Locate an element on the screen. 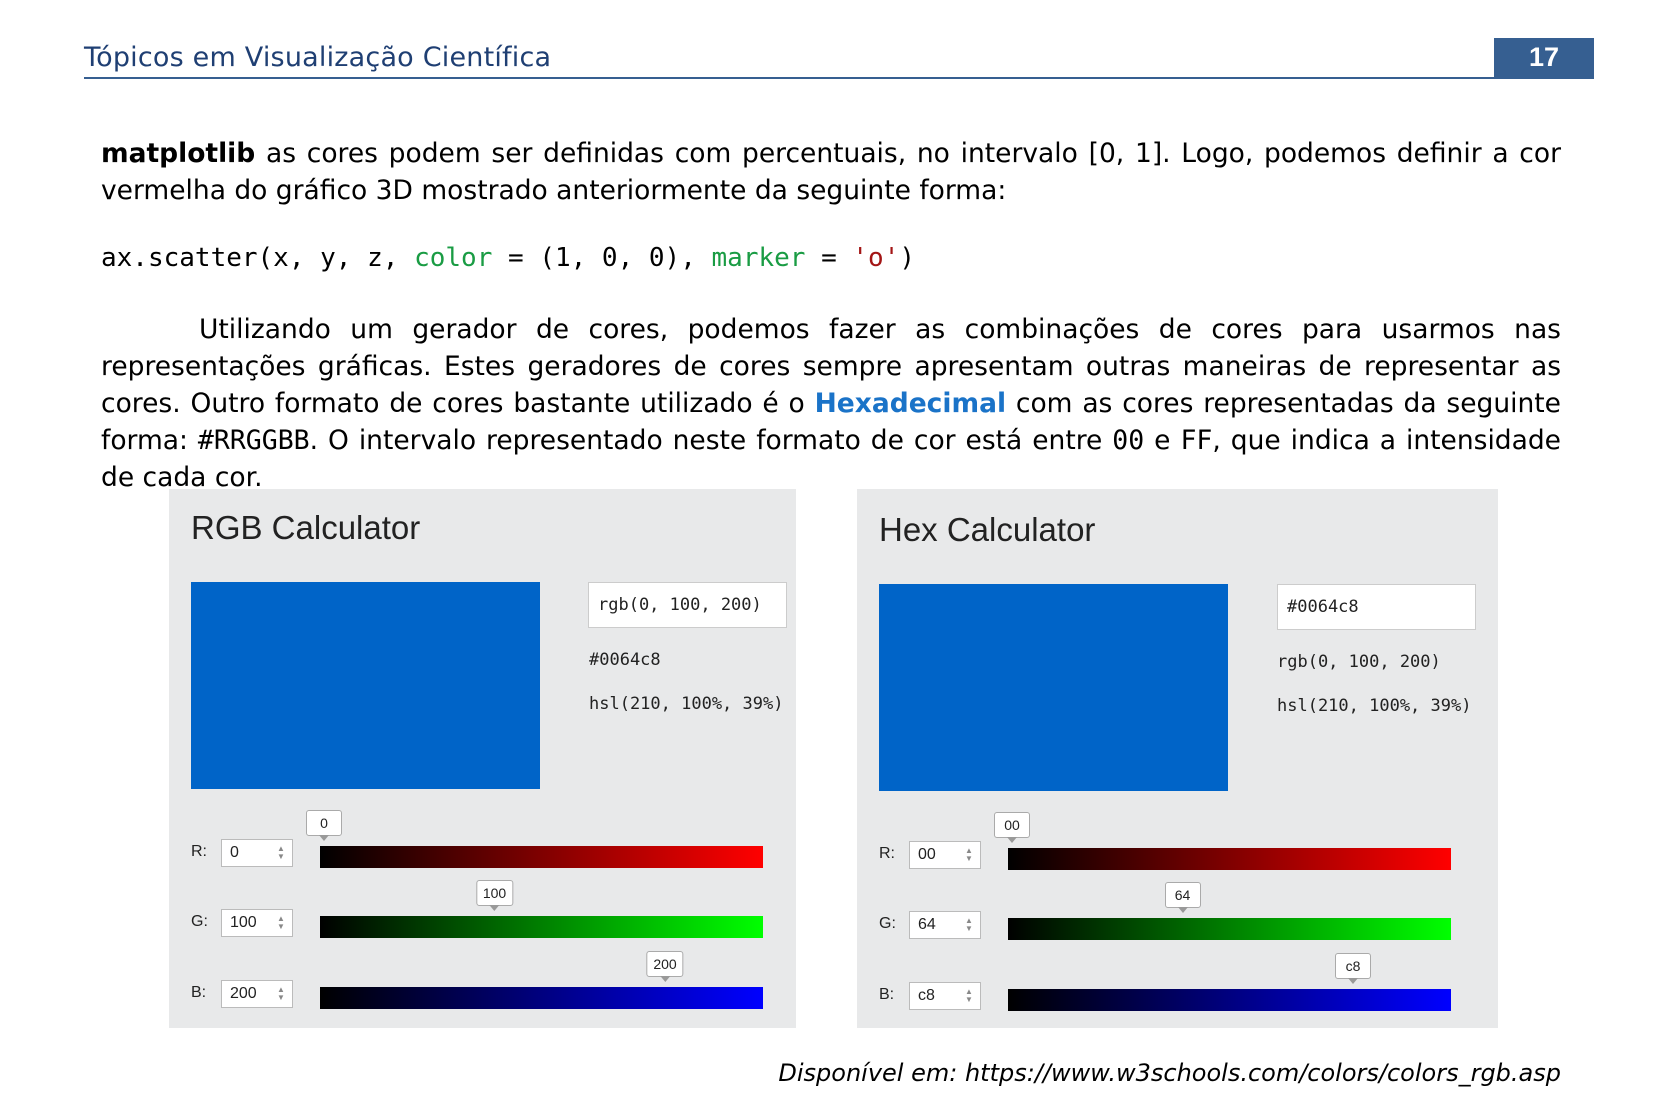  rgb-r-tooltip: 0 is located at coordinates (324, 825).